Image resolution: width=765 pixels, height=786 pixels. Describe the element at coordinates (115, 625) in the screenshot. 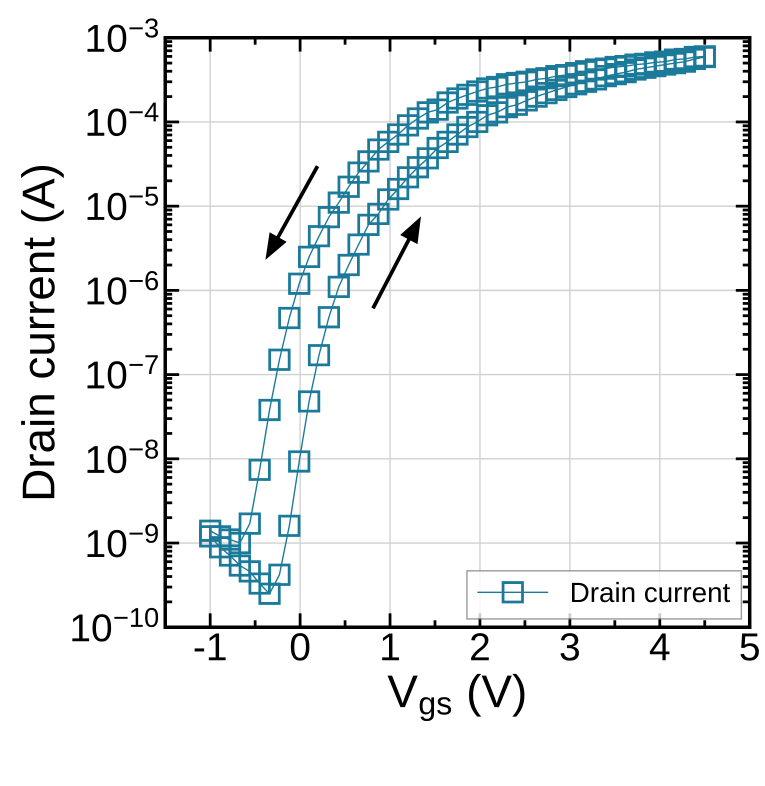

I see `y-tick-label: 10$^{−10}$` at that location.